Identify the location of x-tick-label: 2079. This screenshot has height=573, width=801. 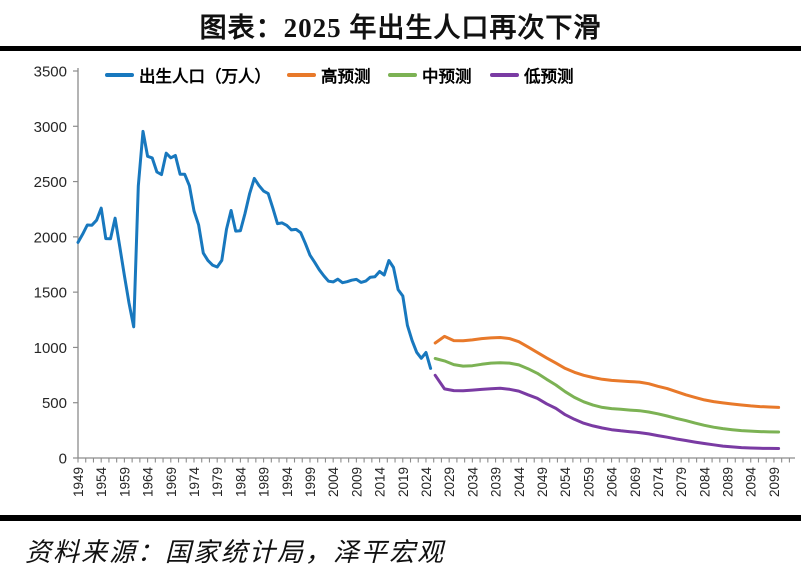
(681, 482).